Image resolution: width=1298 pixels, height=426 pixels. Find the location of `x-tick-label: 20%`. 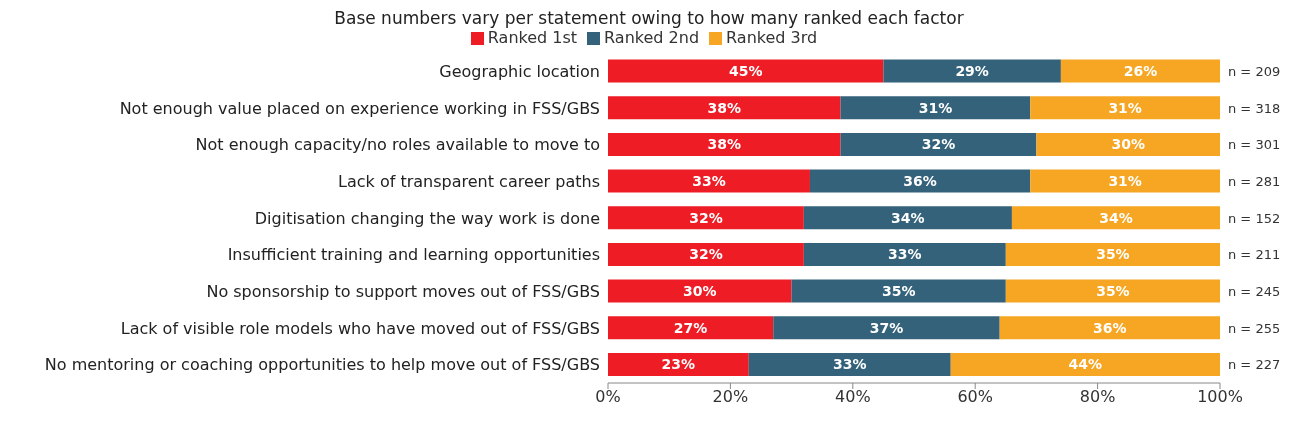

x-tick-label: 20% is located at coordinates (730, 397).